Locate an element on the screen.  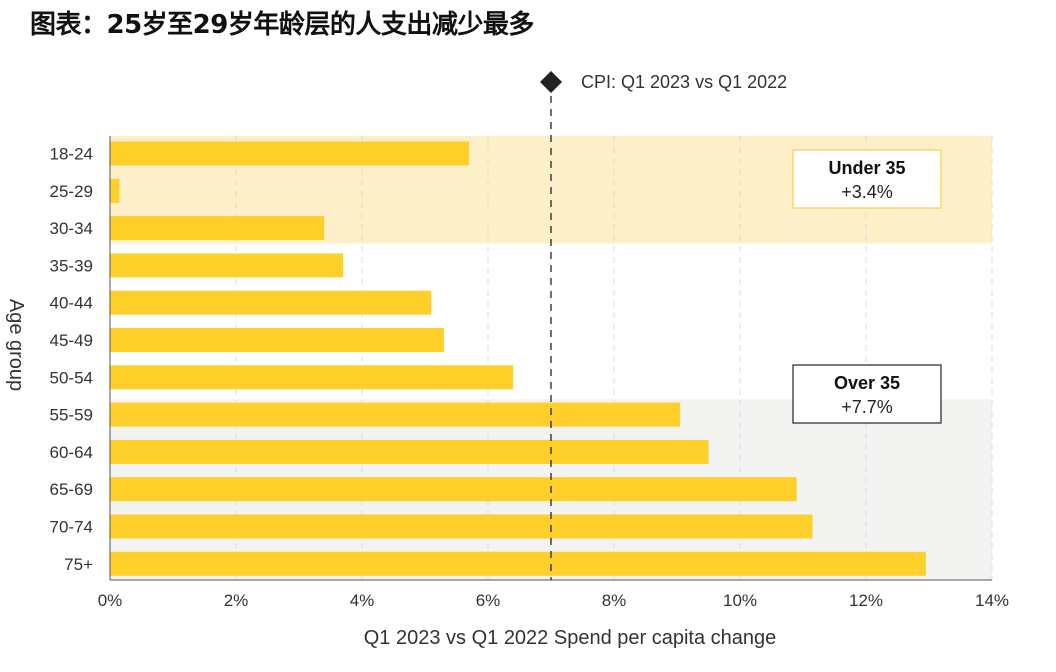
x-tick-label: 14% is located at coordinates (992, 600).